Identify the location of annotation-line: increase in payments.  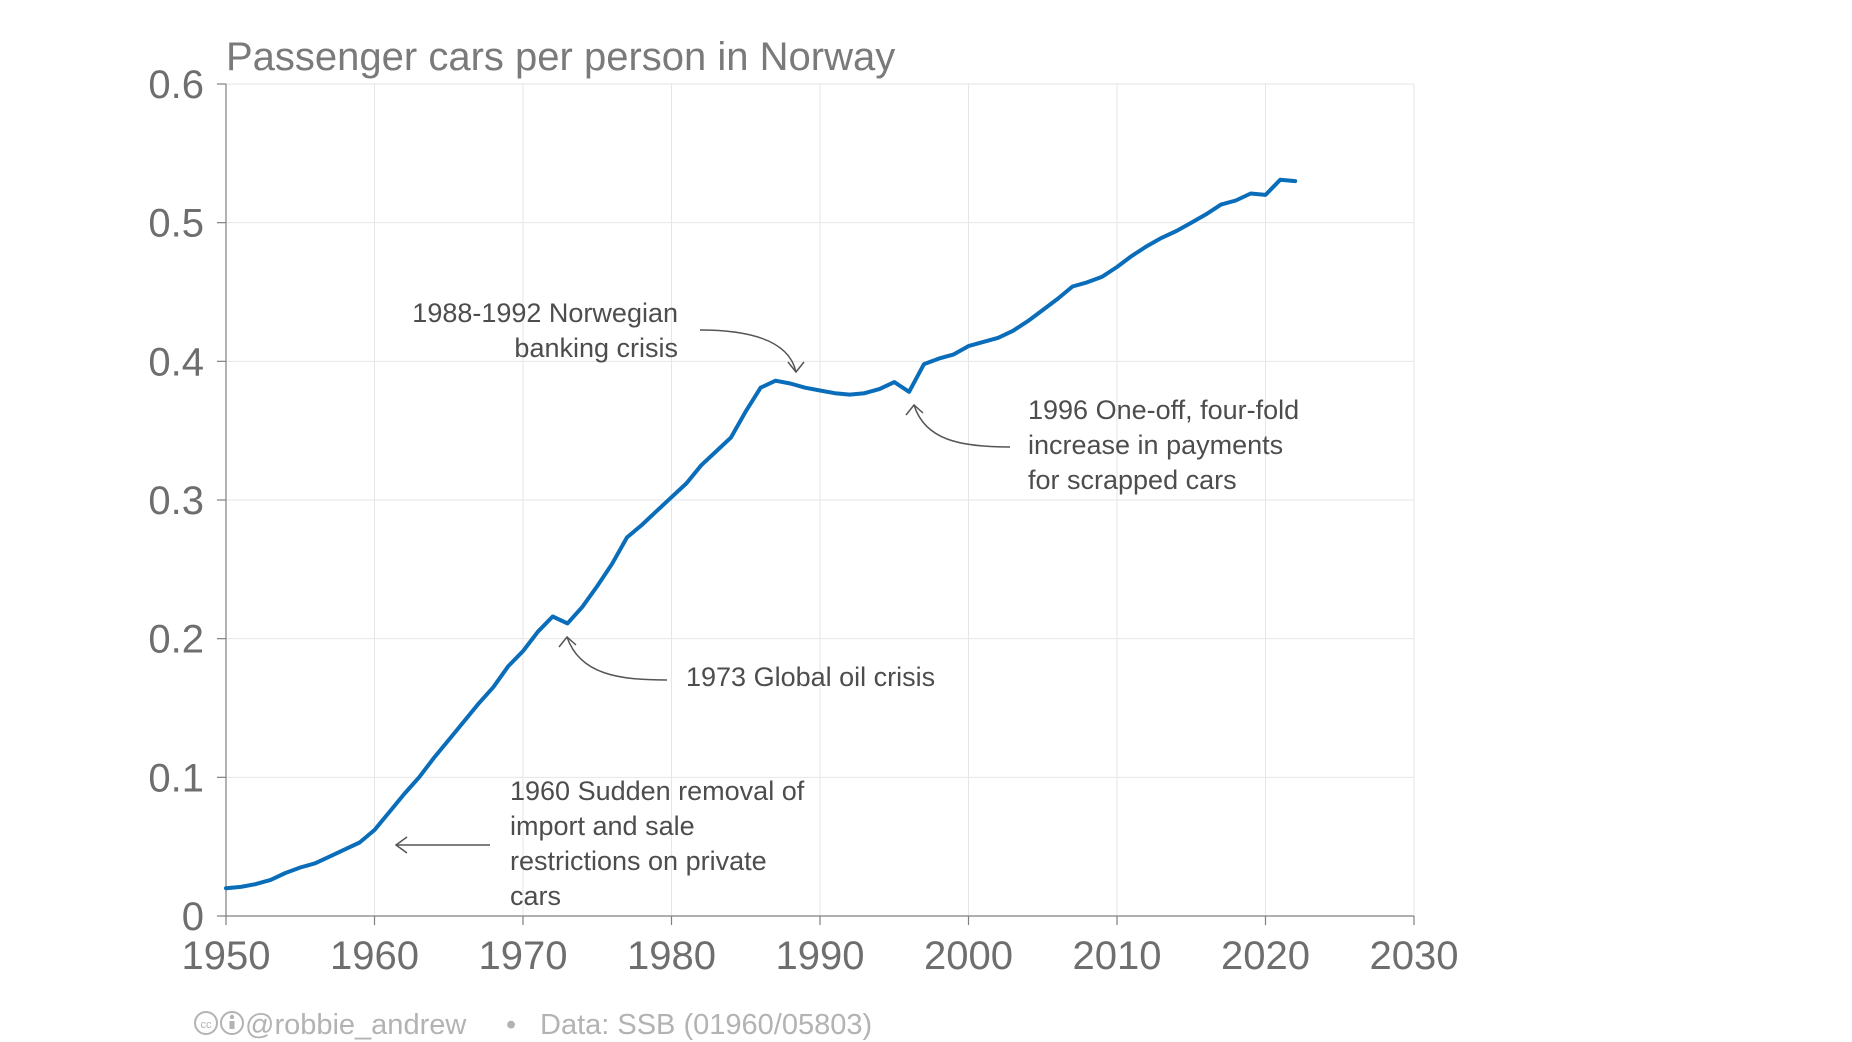
(1155, 445).